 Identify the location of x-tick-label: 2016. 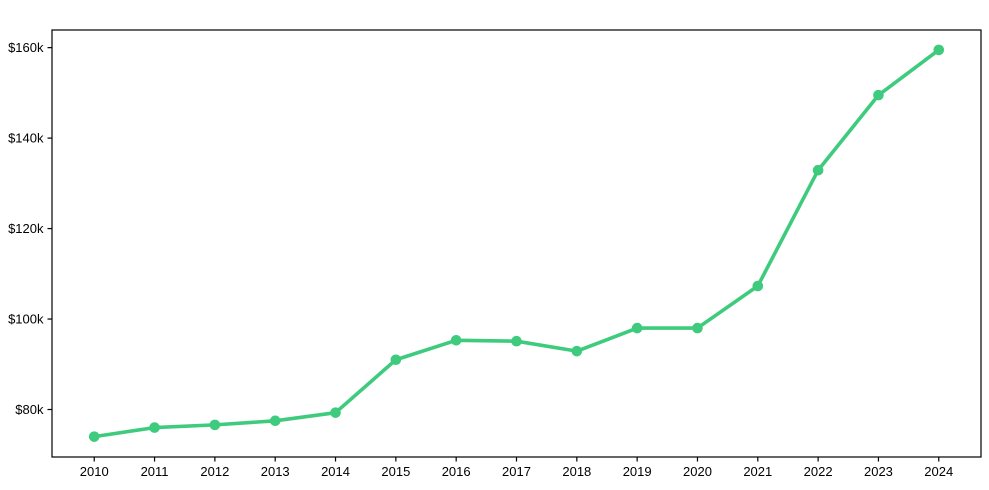
(456, 471).